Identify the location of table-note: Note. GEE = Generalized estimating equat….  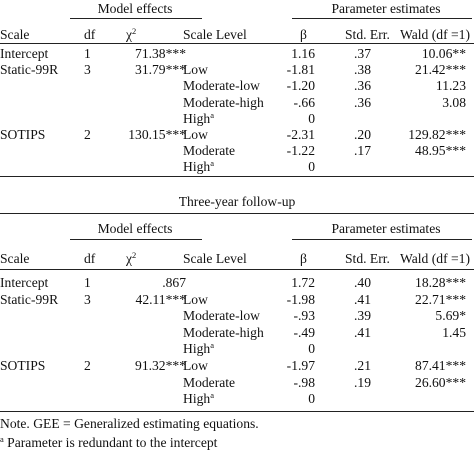
(129, 423).